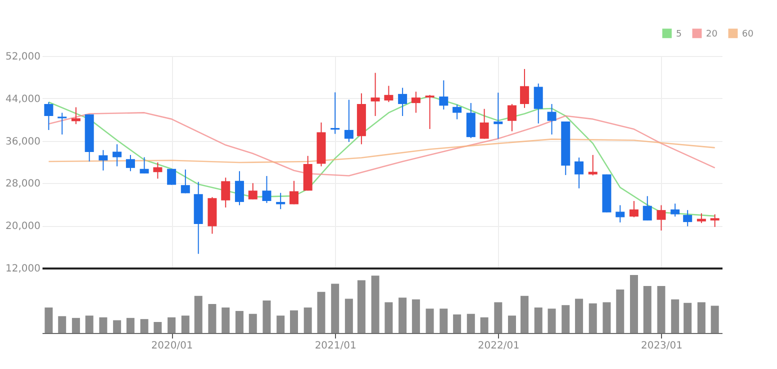 This screenshot has height=369, width=777. Describe the element at coordinates (23, 57) in the screenshot. I see `y-tick-label: 52,000` at that location.